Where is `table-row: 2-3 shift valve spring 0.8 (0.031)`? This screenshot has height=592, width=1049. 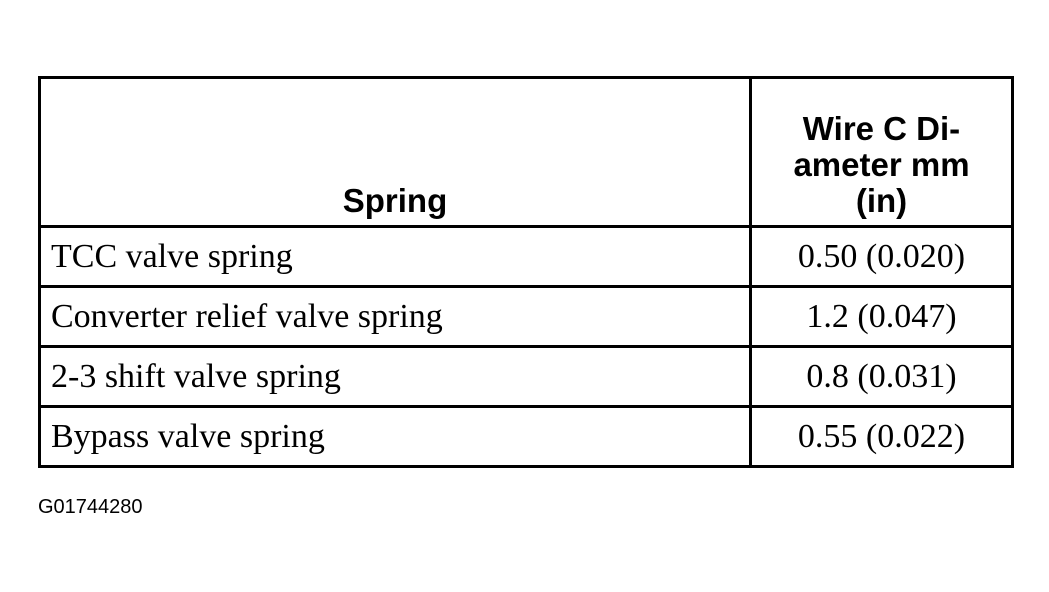
table-row: 2-3 shift valve spring 0.8 (0.031) is located at coordinates (526, 376).